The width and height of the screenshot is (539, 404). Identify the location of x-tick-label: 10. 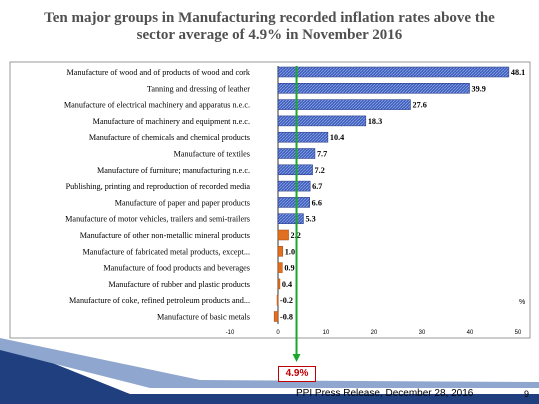
(326, 333).